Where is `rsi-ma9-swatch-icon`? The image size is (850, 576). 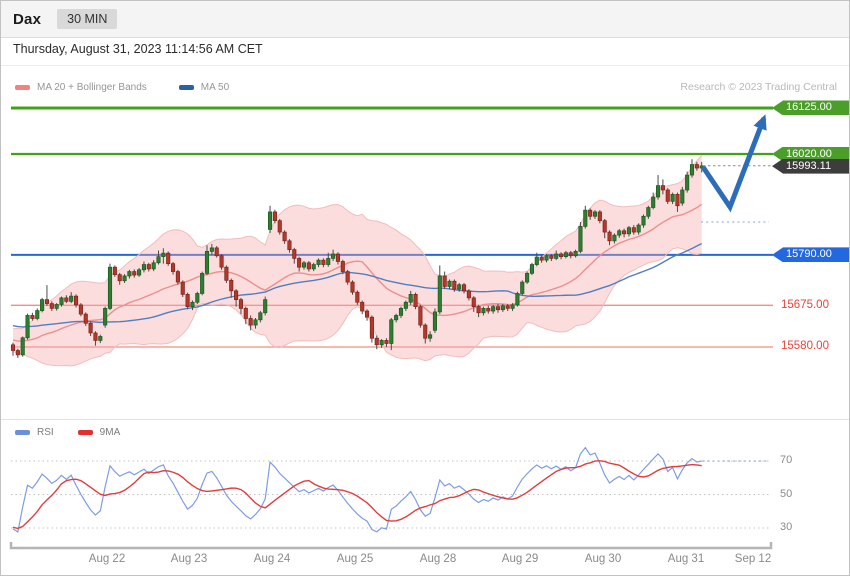
rsi-ma9-swatch-icon is located at coordinates (85, 432).